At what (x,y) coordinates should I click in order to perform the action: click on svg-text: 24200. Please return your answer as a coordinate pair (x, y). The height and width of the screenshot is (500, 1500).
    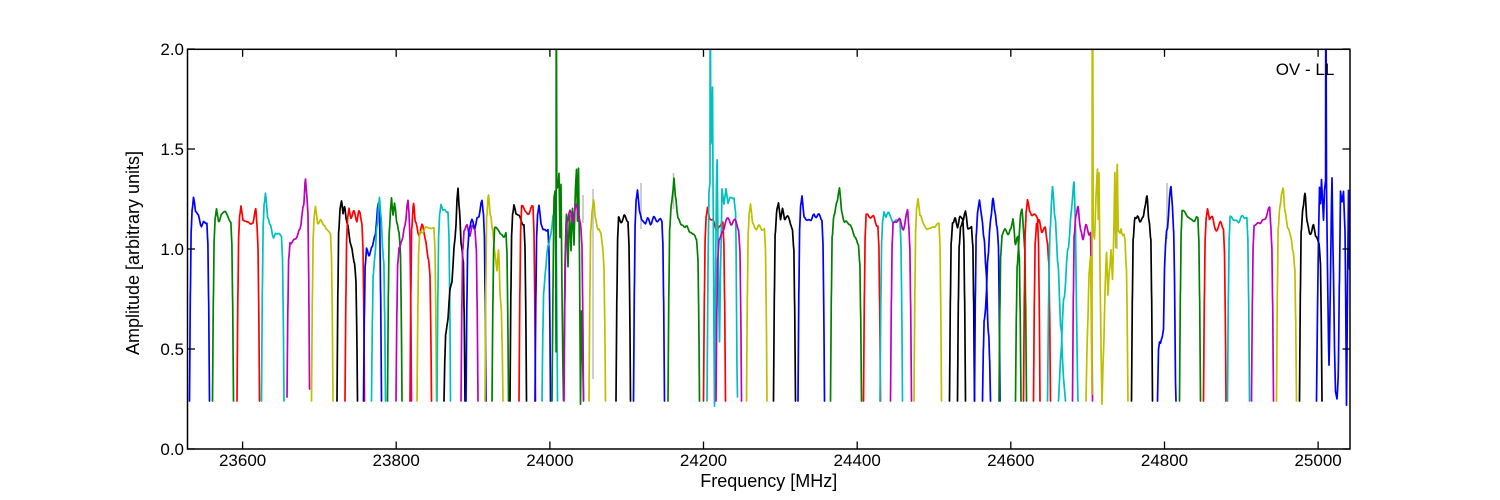
    Looking at the image, I should click on (703, 460).